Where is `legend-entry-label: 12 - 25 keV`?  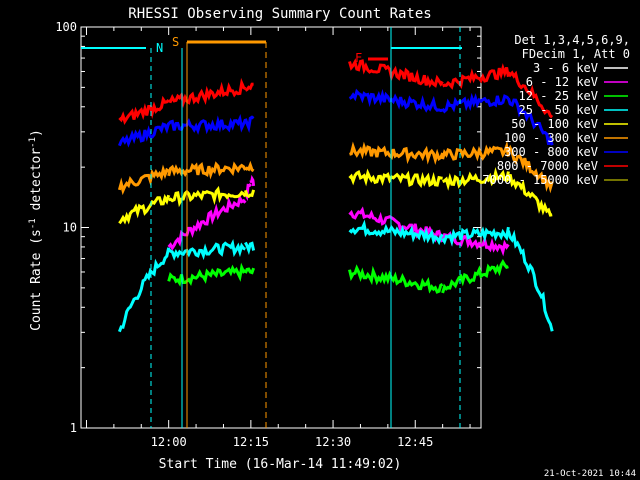 legend-entry-label: 12 - 25 keV is located at coordinates (558, 96).